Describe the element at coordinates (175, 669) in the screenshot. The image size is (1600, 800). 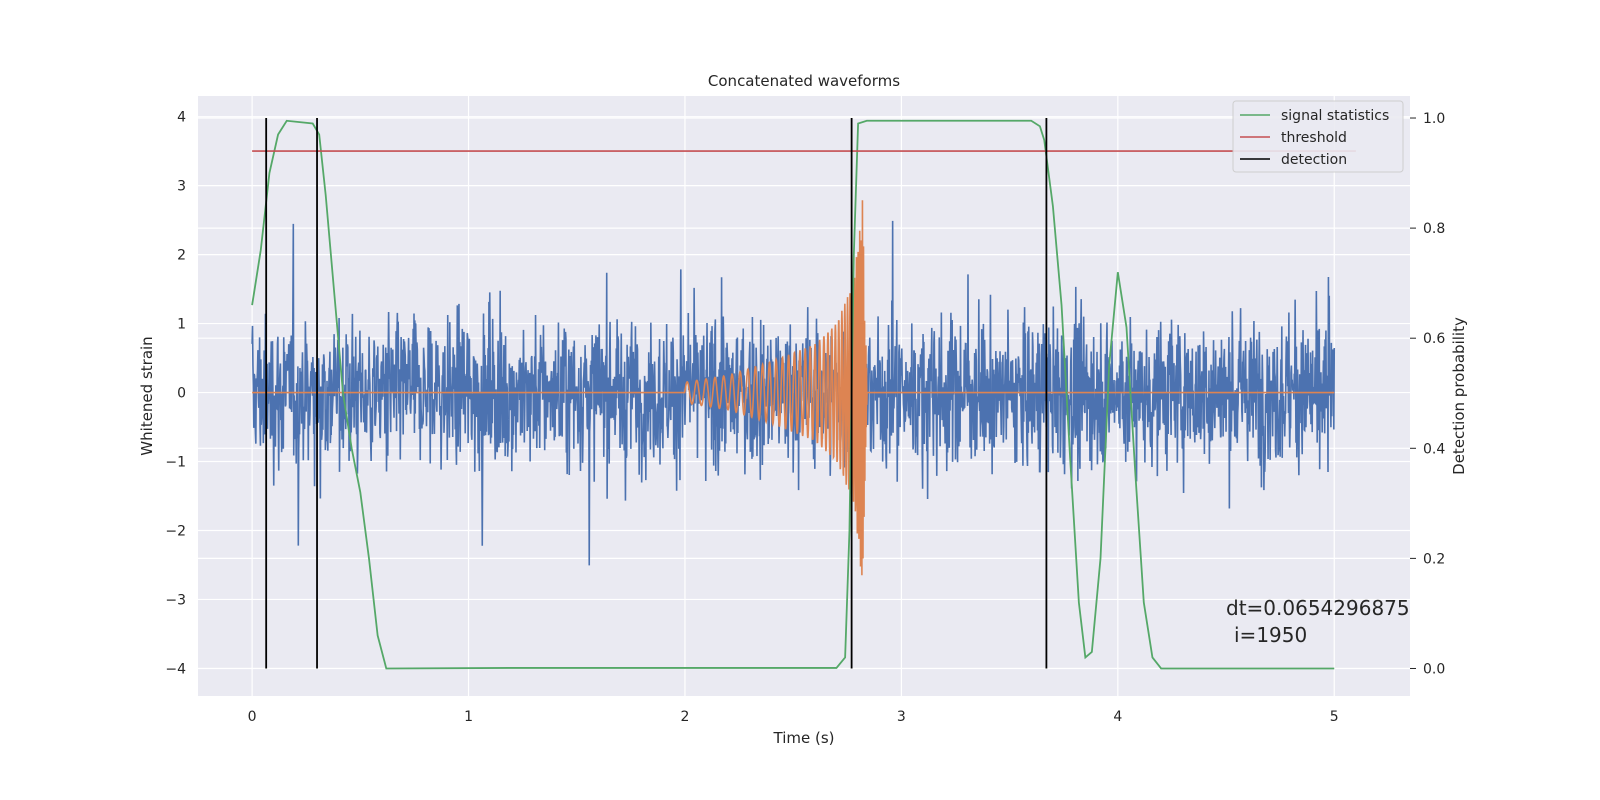
I see `y-tick-label: −4` at that location.